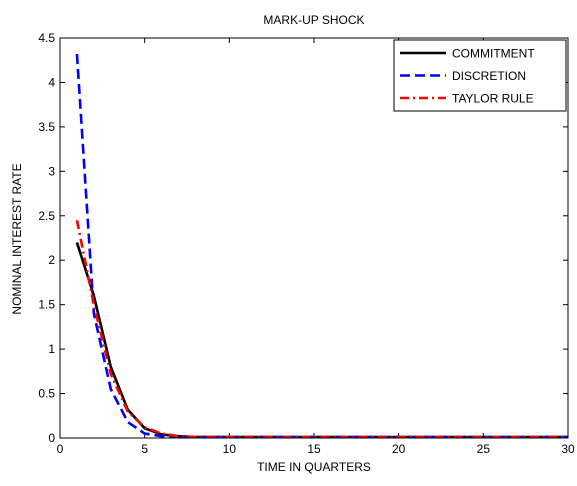 This screenshot has height=486, width=577. What do you see at coordinates (46, 127) in the screenshot?
I see `y-tick-label: 3.5` at bounding box center [46, 127].